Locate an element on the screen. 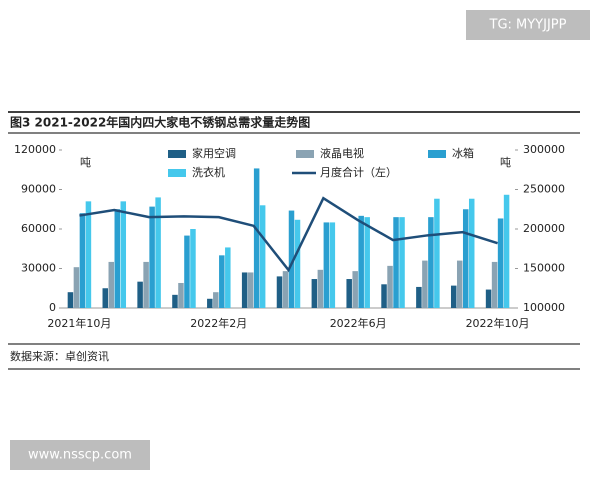  line is located at coordinates (288, 234).